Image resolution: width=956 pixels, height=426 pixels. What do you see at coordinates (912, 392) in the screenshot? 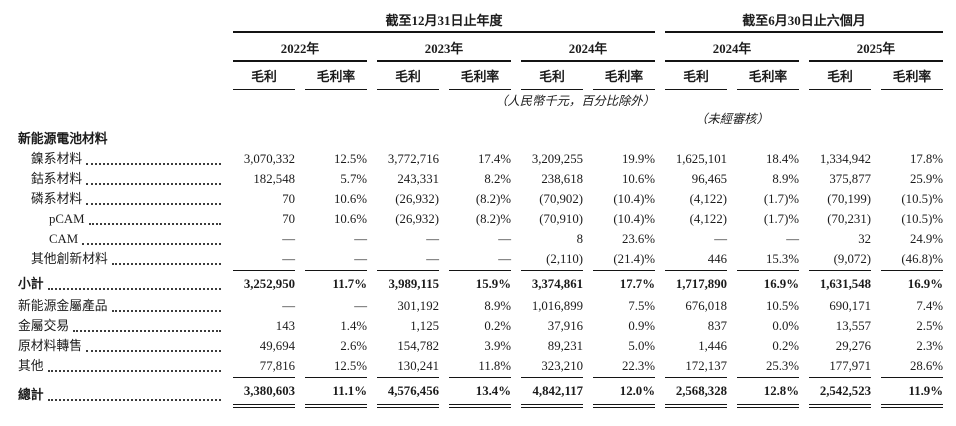
I see `value-cell: 11.9%` at bounding box center [912, 392].